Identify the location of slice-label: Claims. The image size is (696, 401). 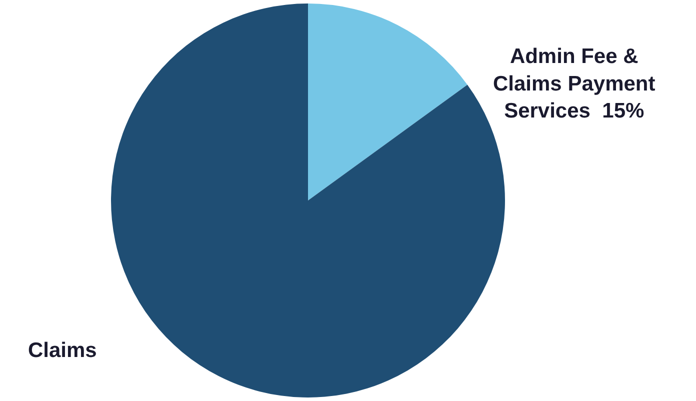
(62, 350).